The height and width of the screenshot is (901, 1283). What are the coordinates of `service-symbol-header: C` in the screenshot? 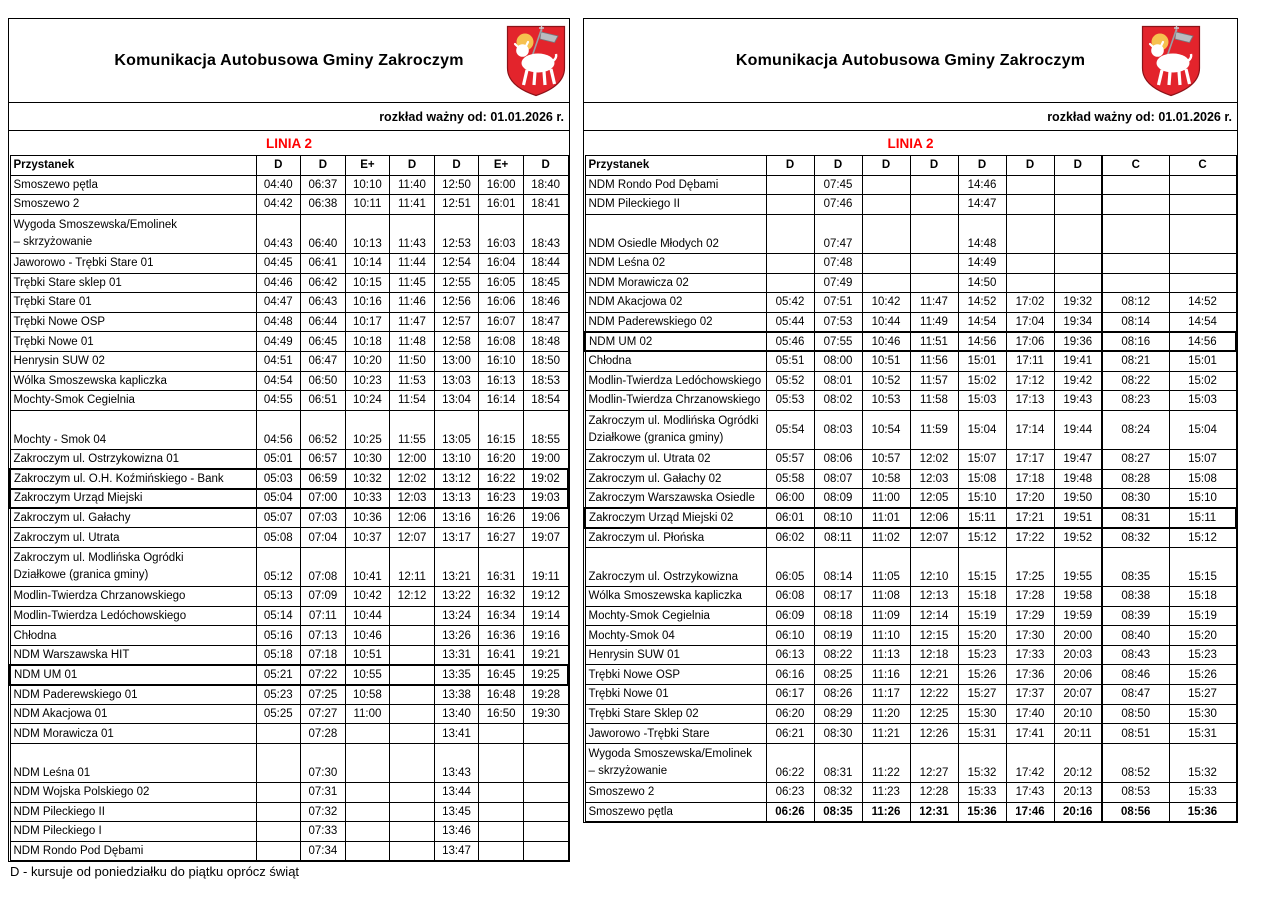 It's located at (1202, 165).